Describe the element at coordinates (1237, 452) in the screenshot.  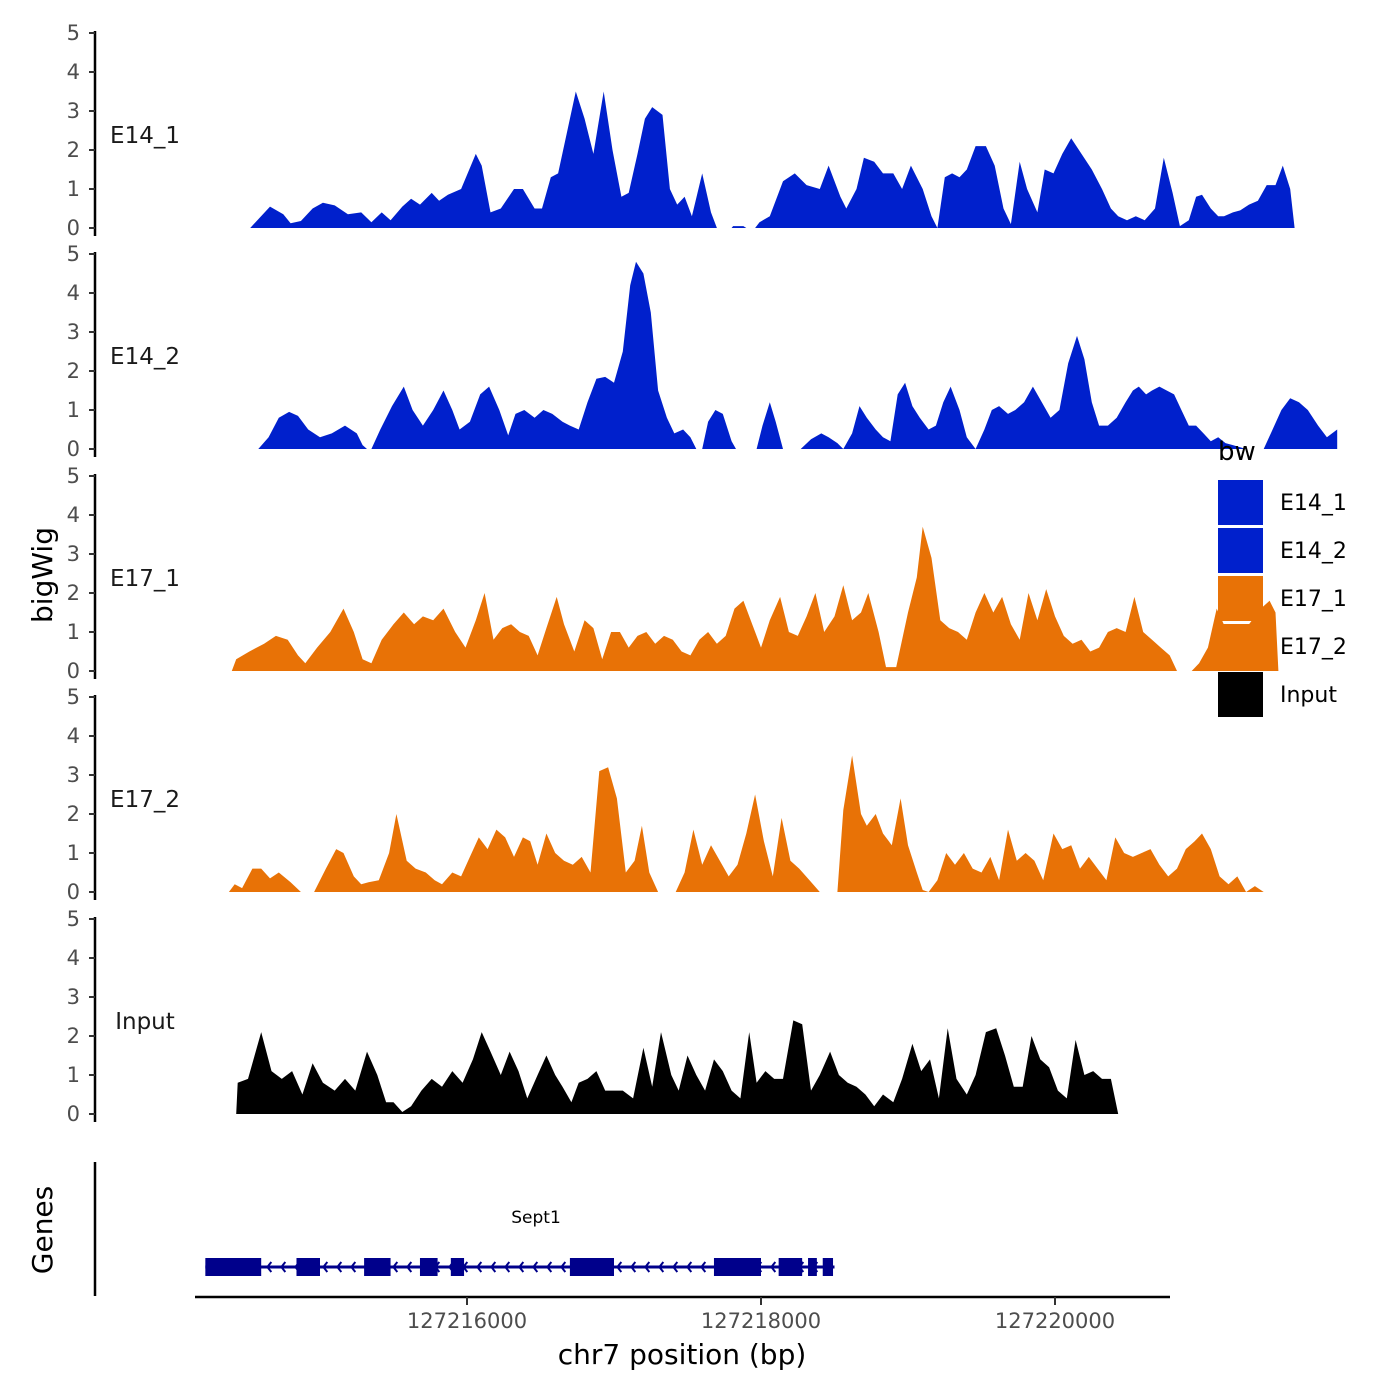
I see `legend-title: bw` at that location.